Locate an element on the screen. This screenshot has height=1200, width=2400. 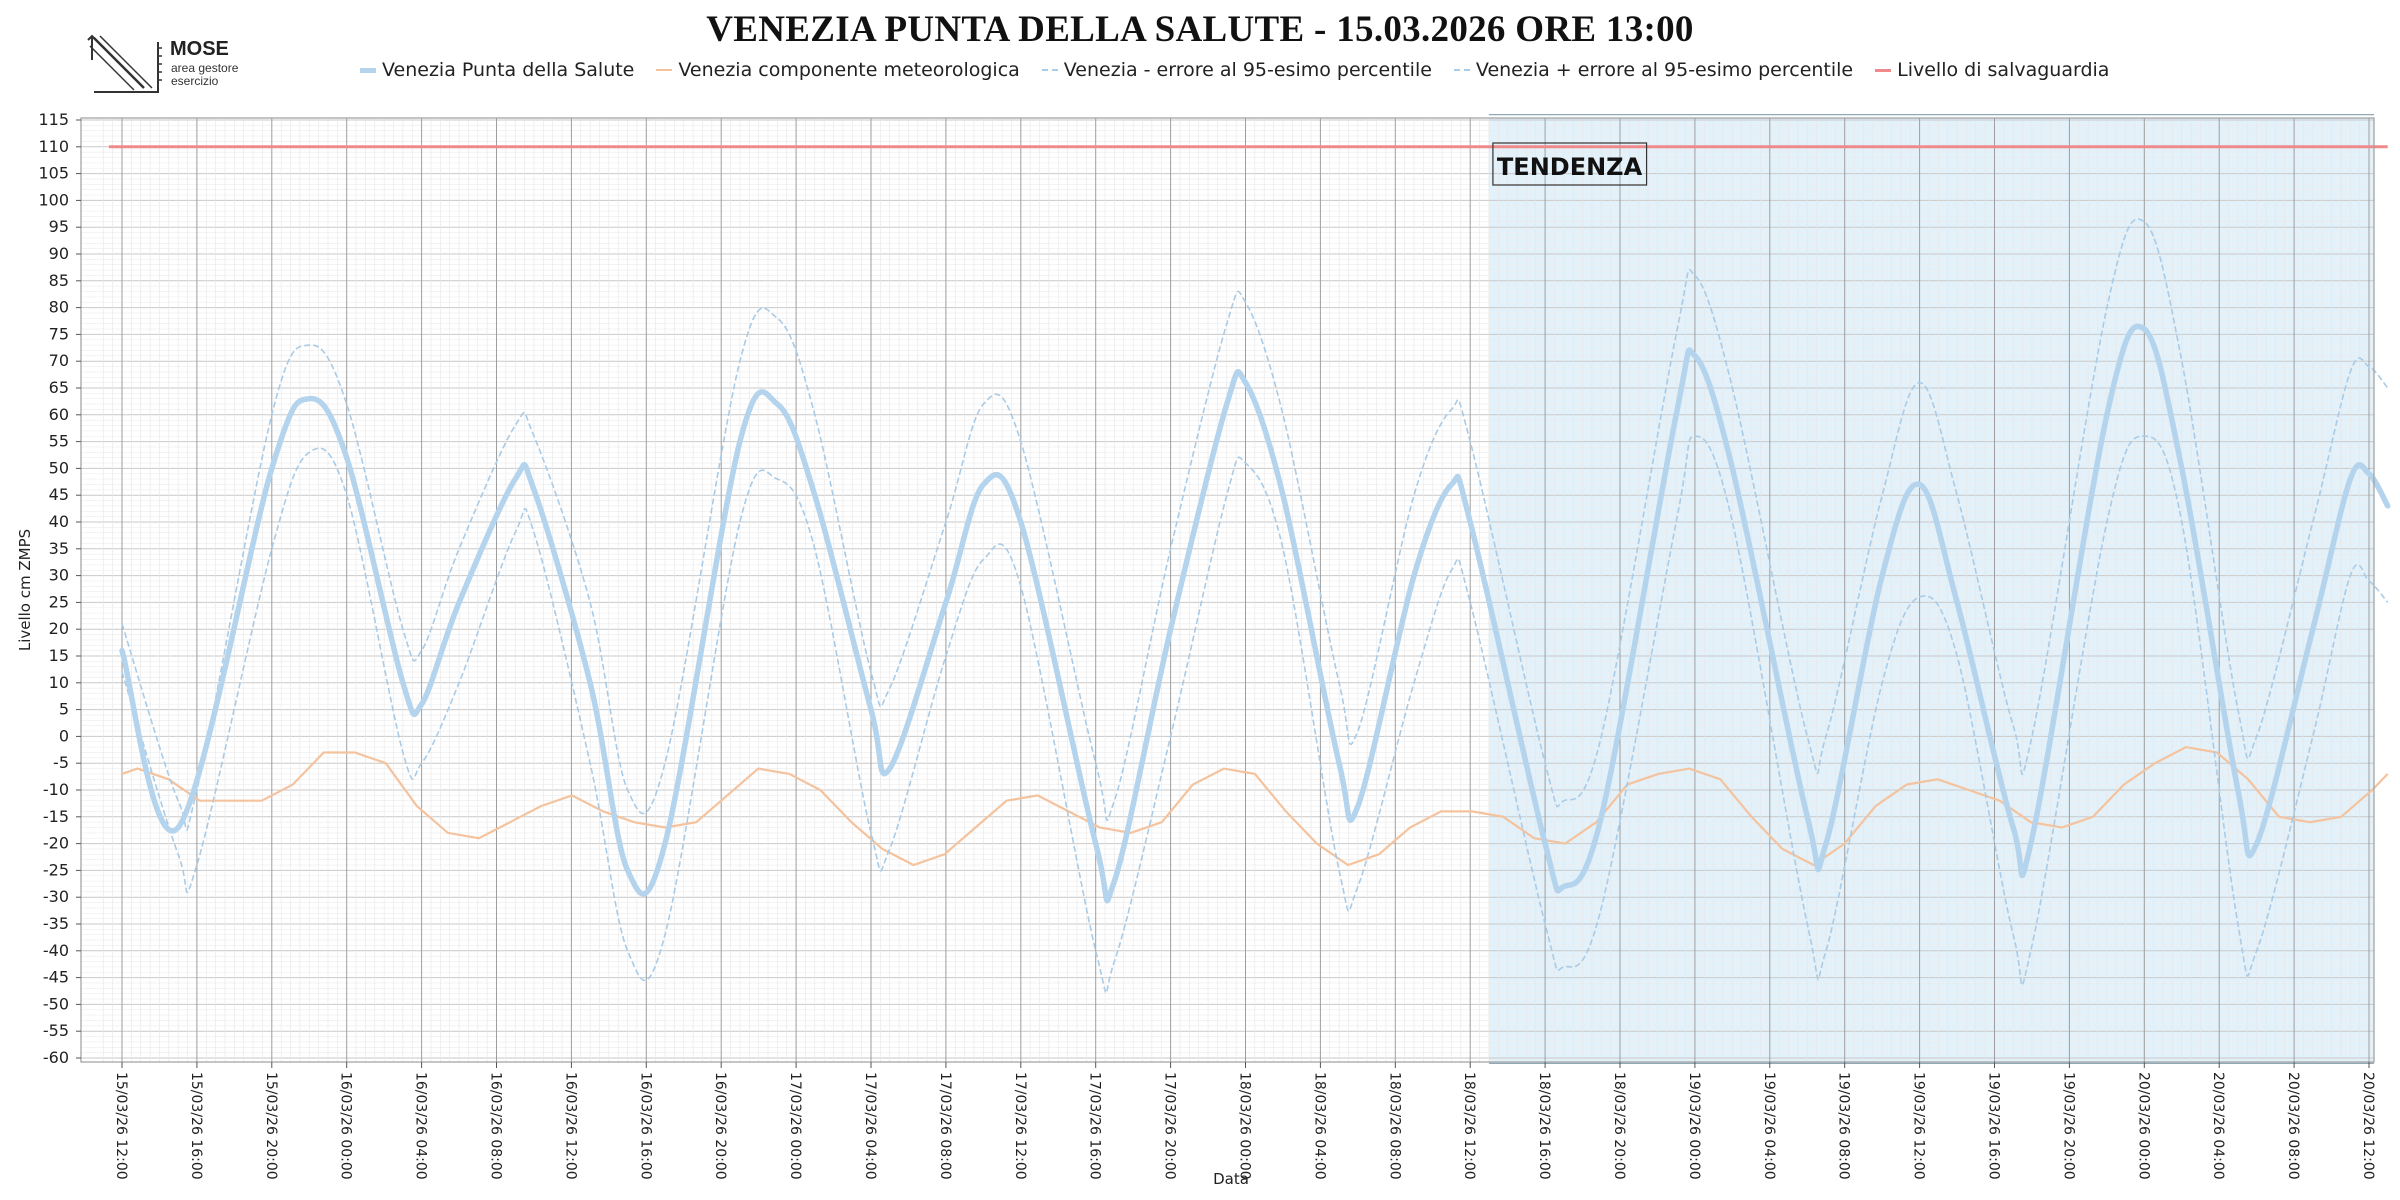
legend-label: Venezia - errore al 95-esimo percentile is located at coordinates (1247, 70).